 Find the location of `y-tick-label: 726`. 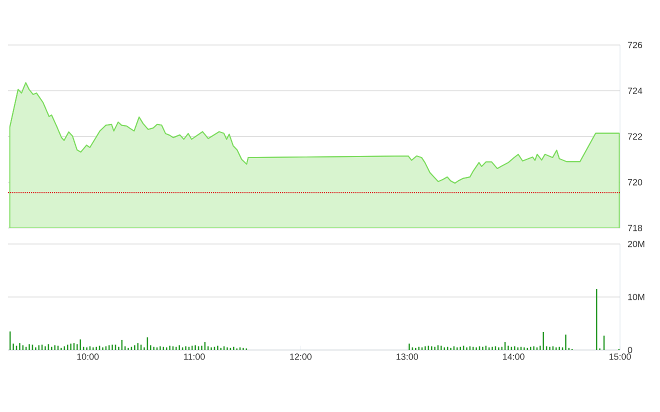

y-tick-label: 726 is located at coordinates (635, 45).